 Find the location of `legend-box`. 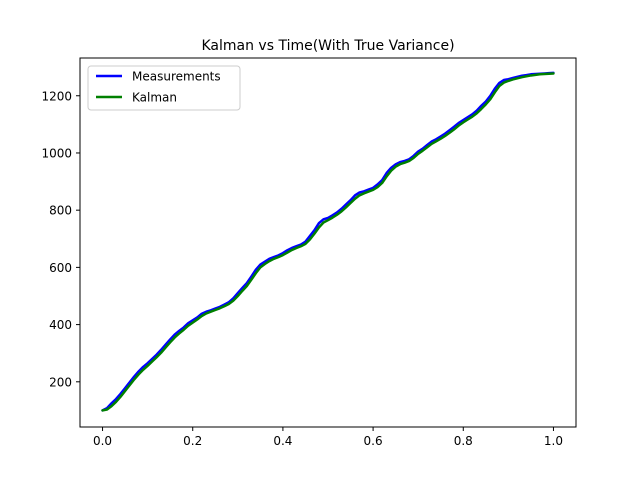

legend-box is located at coordinates (164, 88).